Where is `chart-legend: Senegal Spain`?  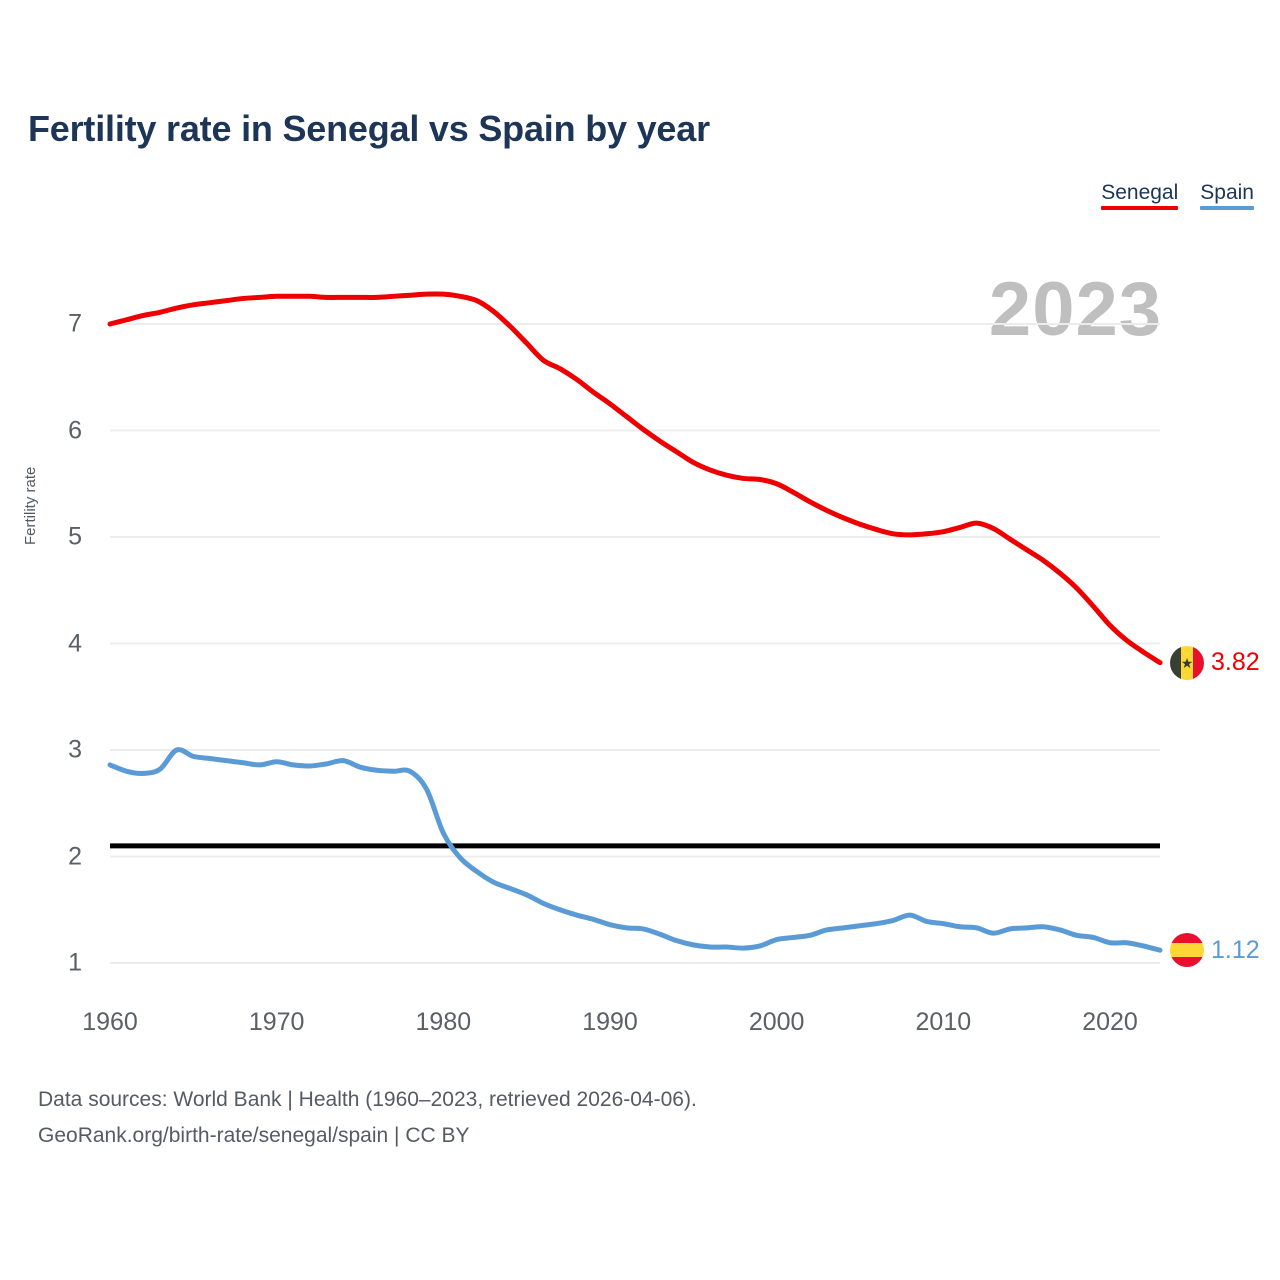 chart-legend: Senegal Spain is located at coordinates (1177, 196).